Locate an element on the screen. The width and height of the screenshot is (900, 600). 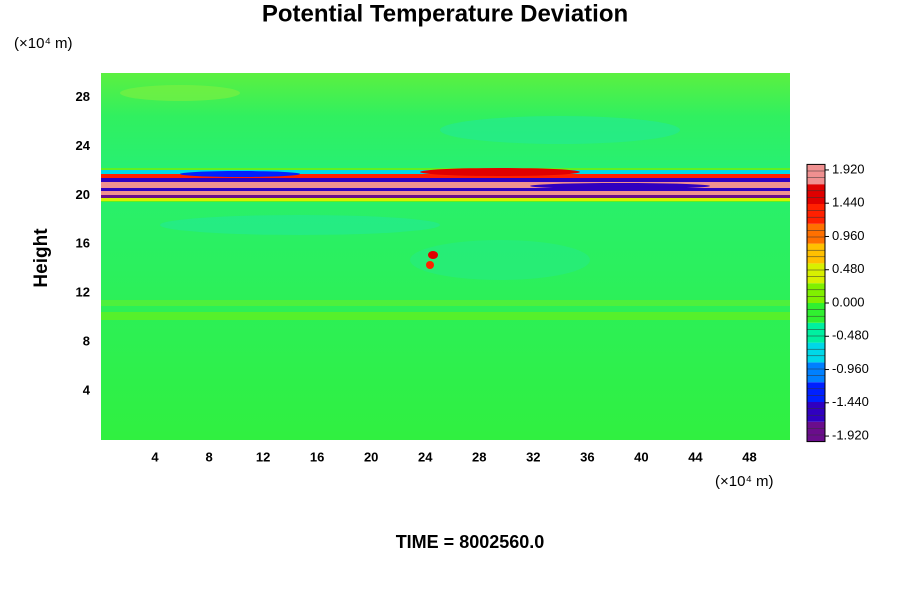
y-tick-label: 24 is located at coordinates (83, 145).